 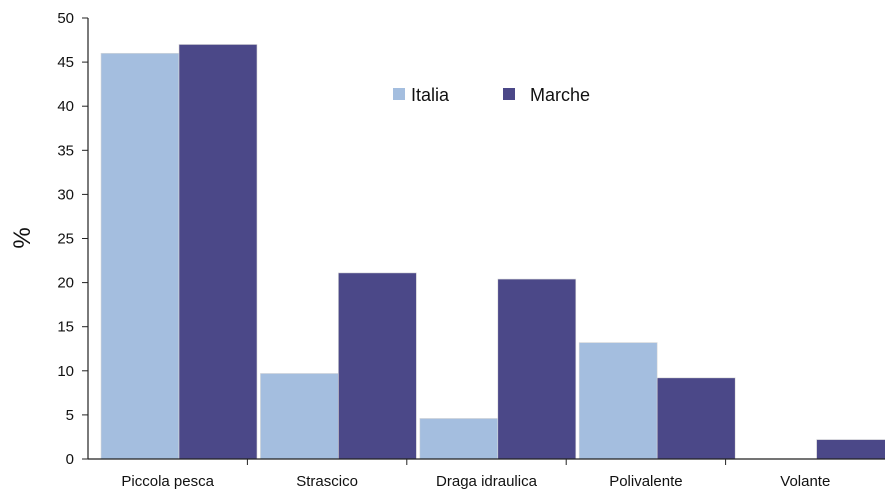 I want to click on legend-swatch-italia, so click(x=399, y=94).